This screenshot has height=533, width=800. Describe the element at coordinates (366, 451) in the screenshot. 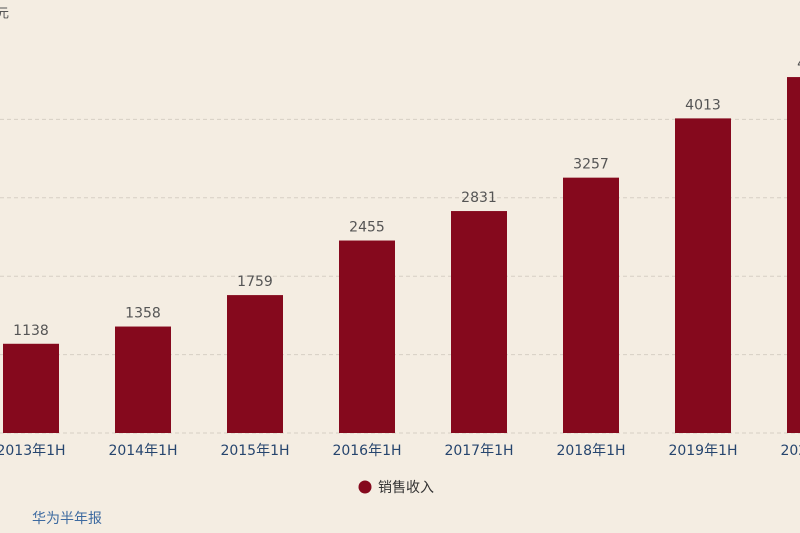

I see `x-tick-label: 2016年1H` at that location.